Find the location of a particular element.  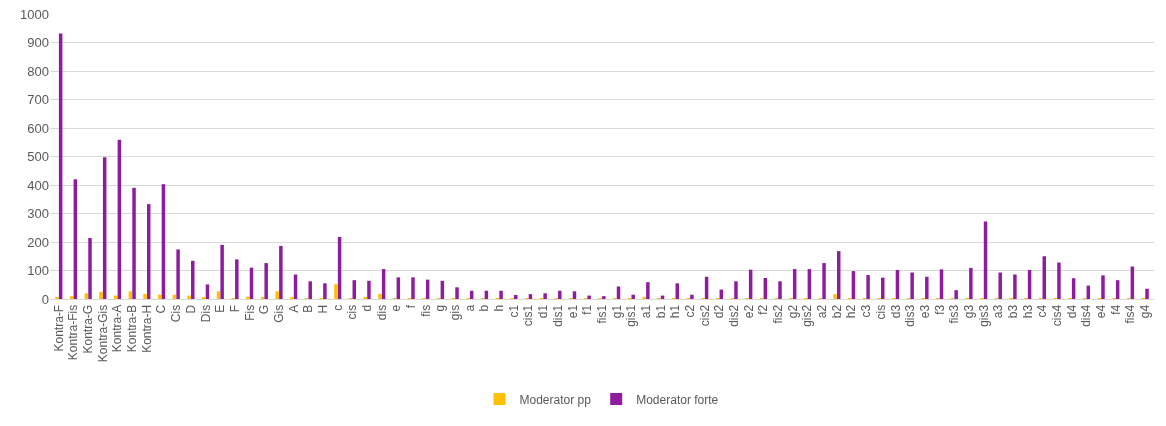

x-tick-label: Cis is located at coordinates (176, 313).